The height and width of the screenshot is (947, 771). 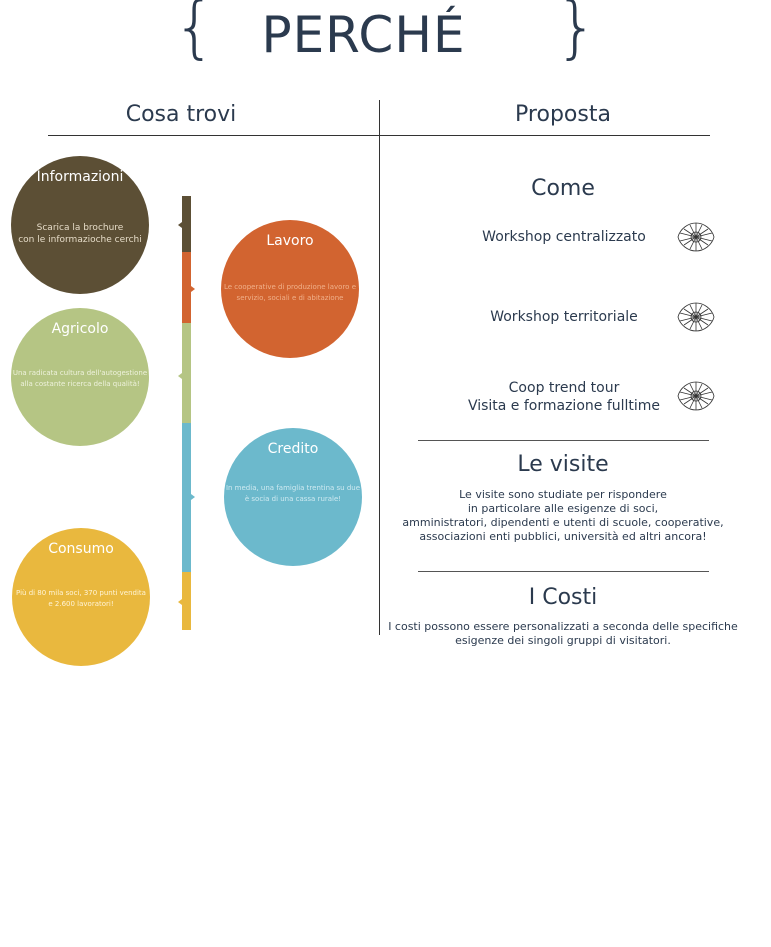 I want to click on page-title: PERCHÉ, so click(x=363, y=35).